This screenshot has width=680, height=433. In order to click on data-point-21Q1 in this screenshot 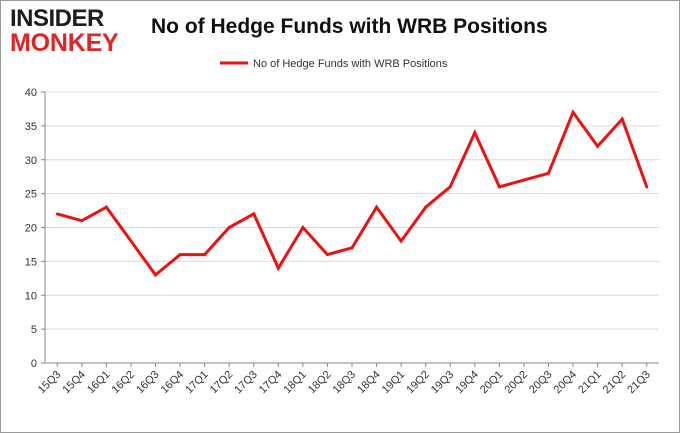, I will do `click(598, 146)`.